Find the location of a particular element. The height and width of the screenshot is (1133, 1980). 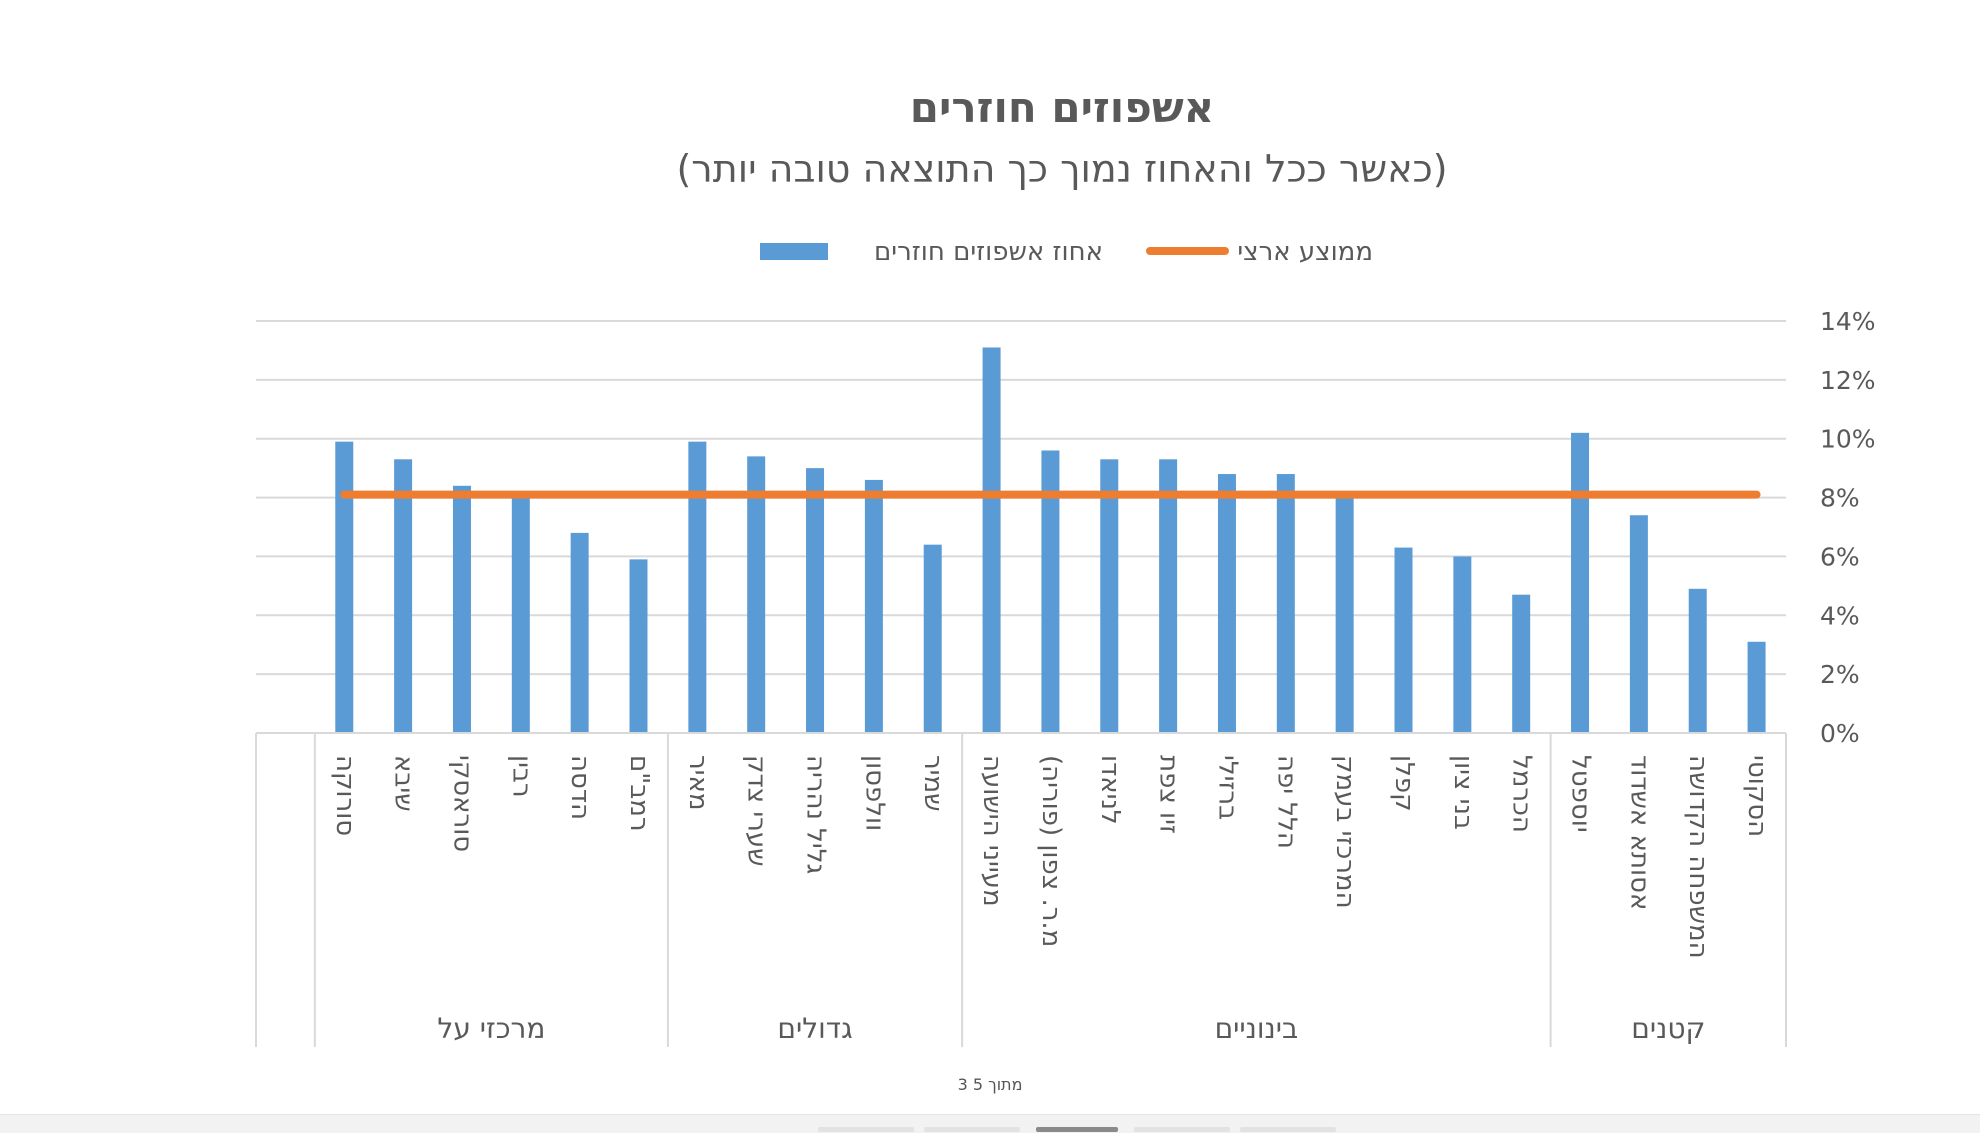

x-tick-label: שערי צדק is located at coordinates (757, 811).